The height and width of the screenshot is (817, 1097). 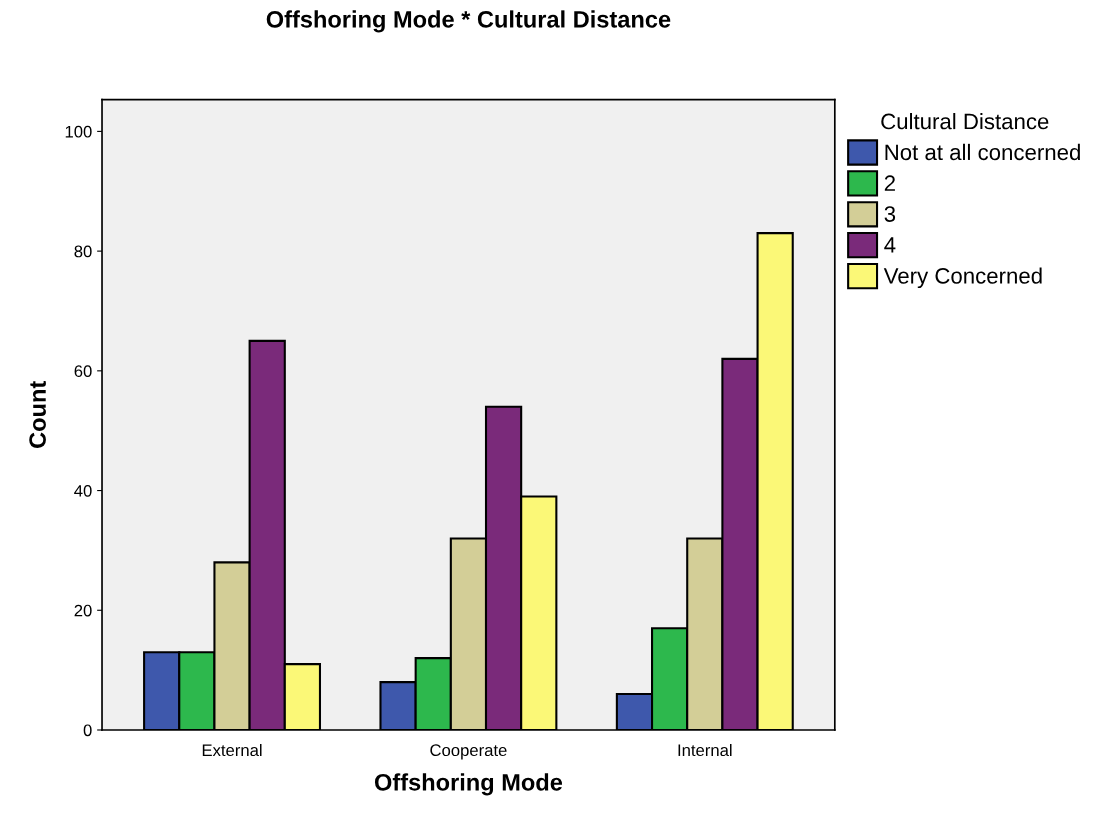 I want to click on x-tick-label: Cooperate, so click(x=468, y=752).